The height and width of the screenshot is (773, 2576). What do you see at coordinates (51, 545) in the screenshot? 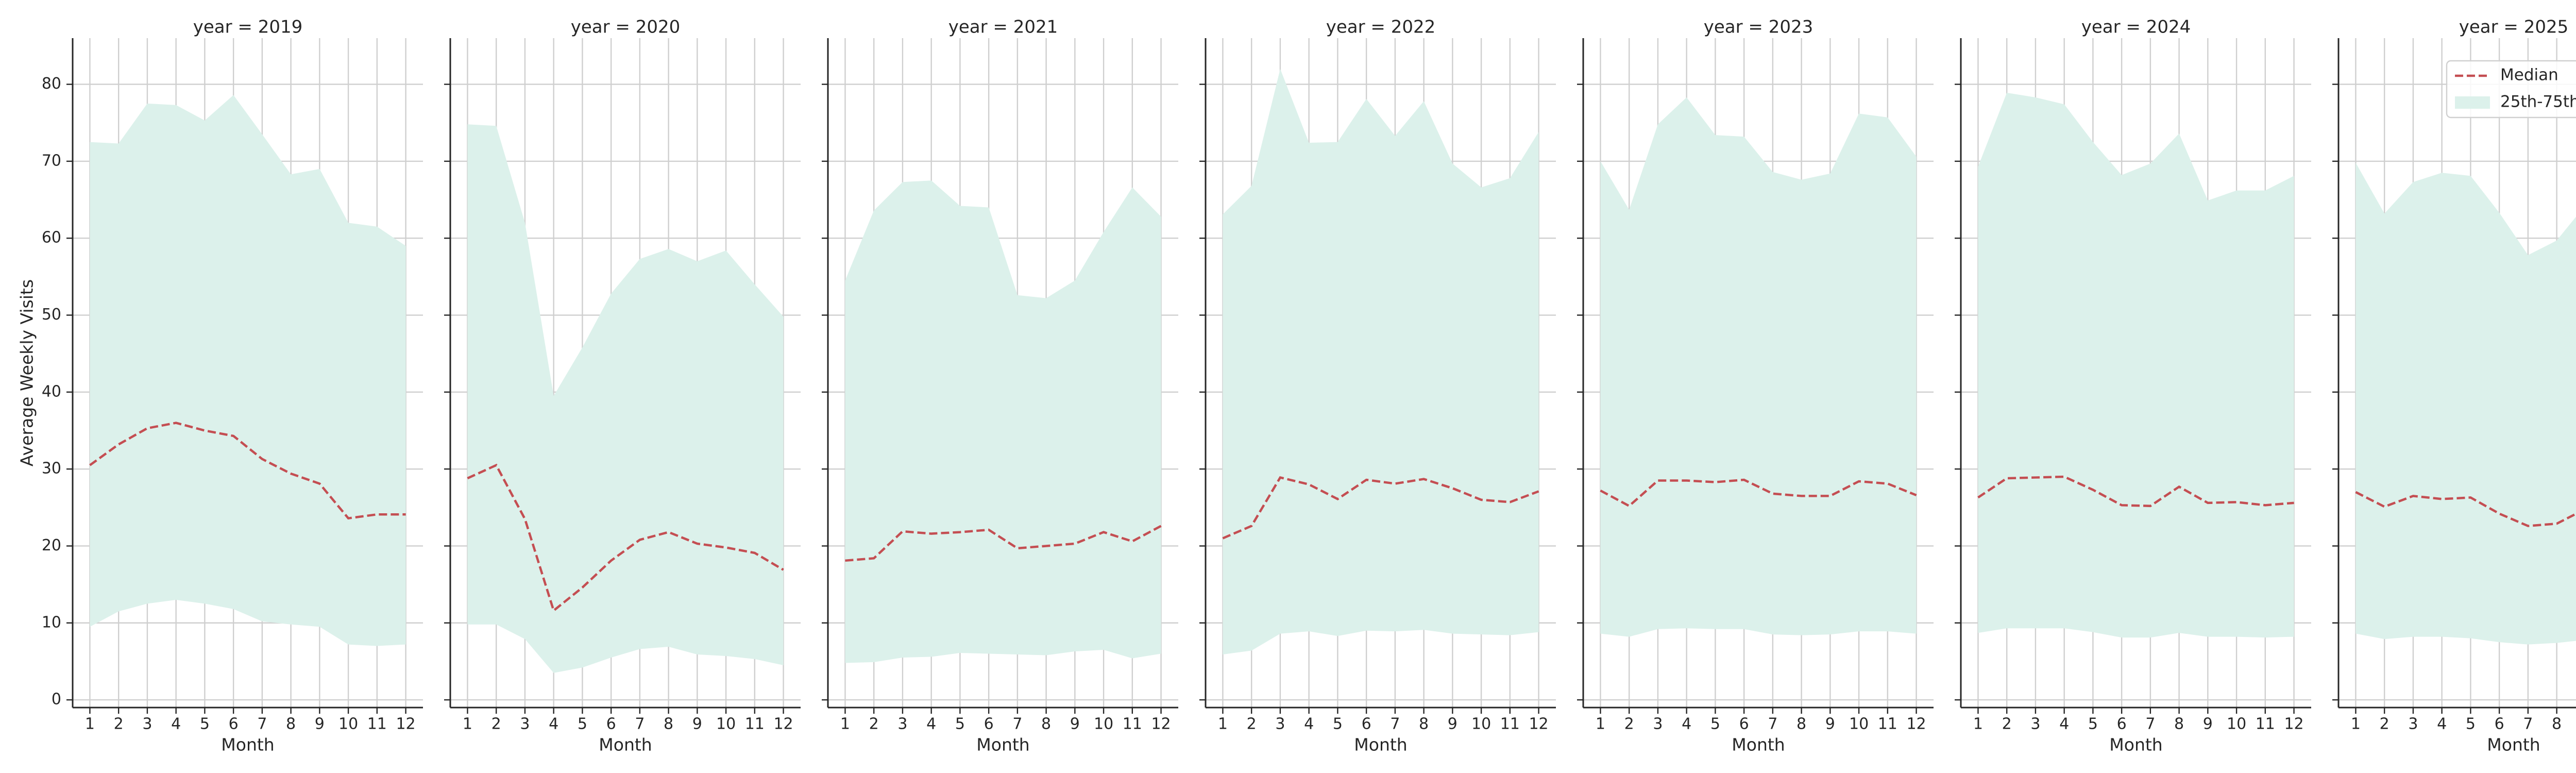
I see `y-tick-label: 20` at bounding box center [51, 545].